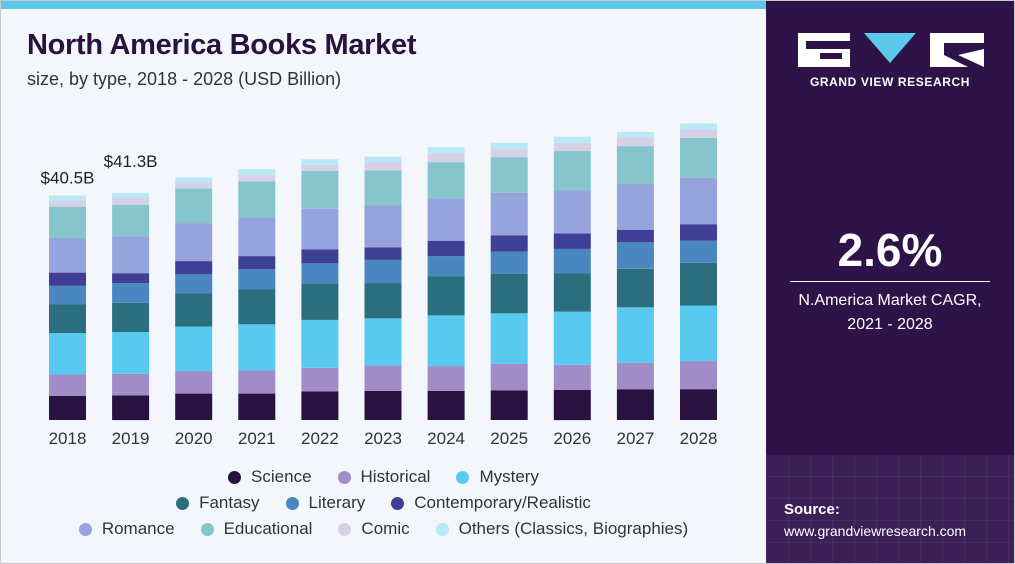 This screenshot has width=1015, height=564. I want to click on x-tick-label: 2023, so click(383, 438).